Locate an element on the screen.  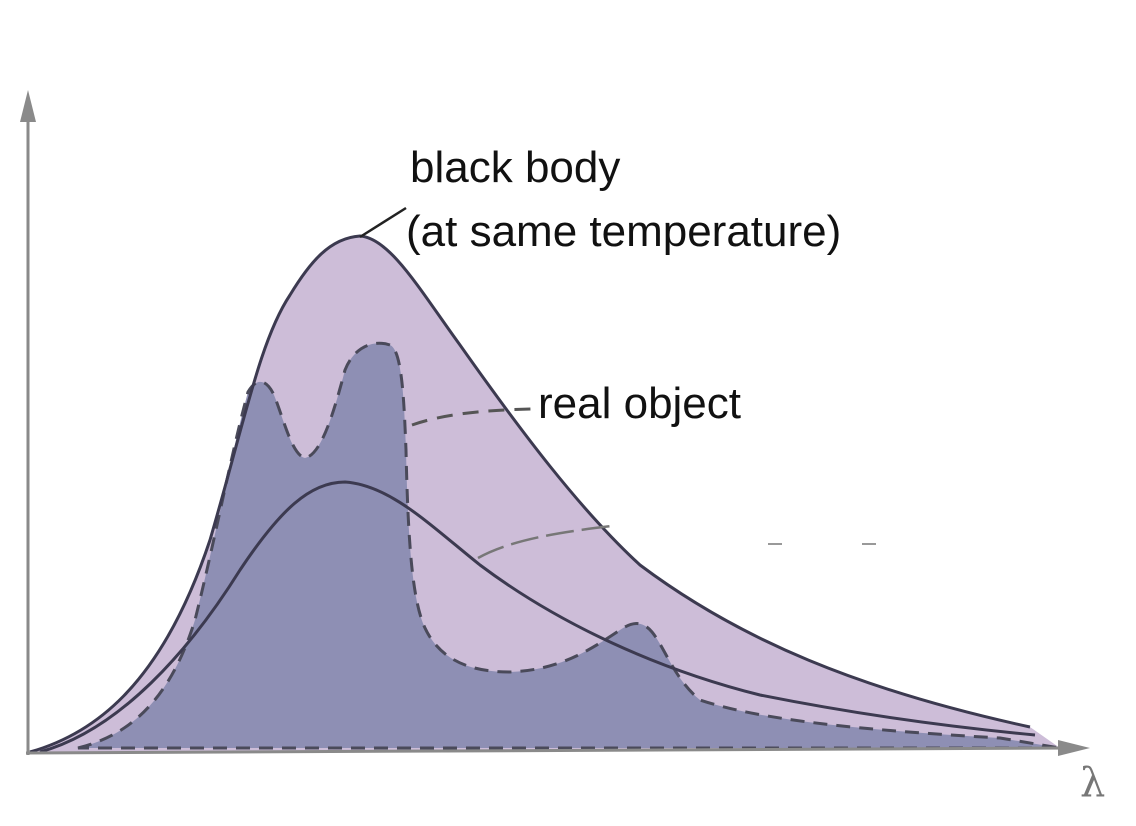
real-object-leader-line is located at coordinates (472, 417).